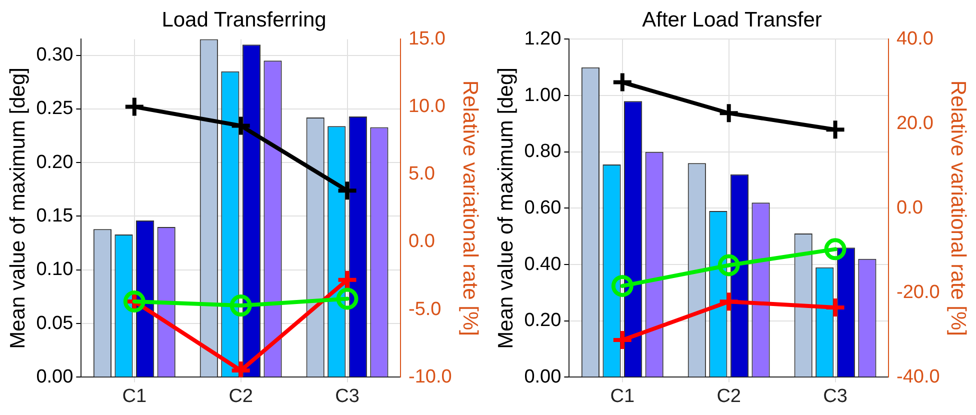 Image resolution: width=976 pixels, height=415 pixels. Describe the element at coordinates (425, 309) in the screenshot. I see `y2-tick-label: -5.0` at that location.